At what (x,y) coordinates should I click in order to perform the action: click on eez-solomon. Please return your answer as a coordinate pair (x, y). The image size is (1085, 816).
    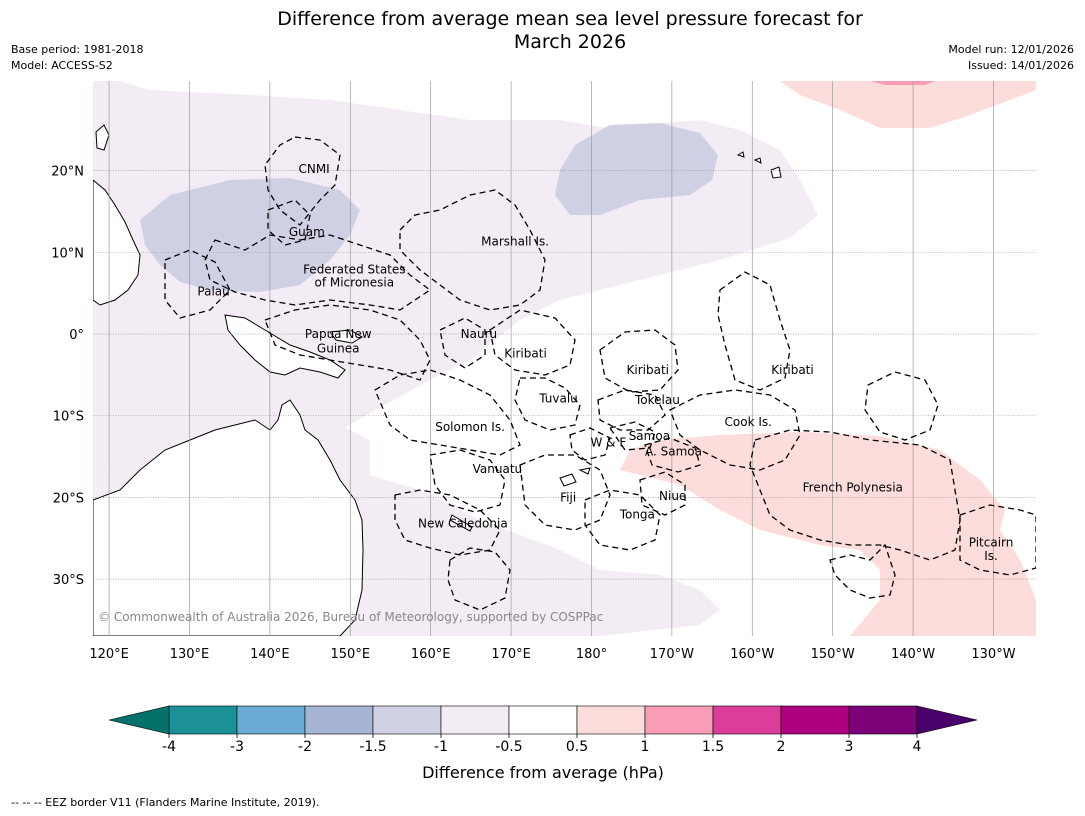
    Looking at the image, I should click on (447, 412).